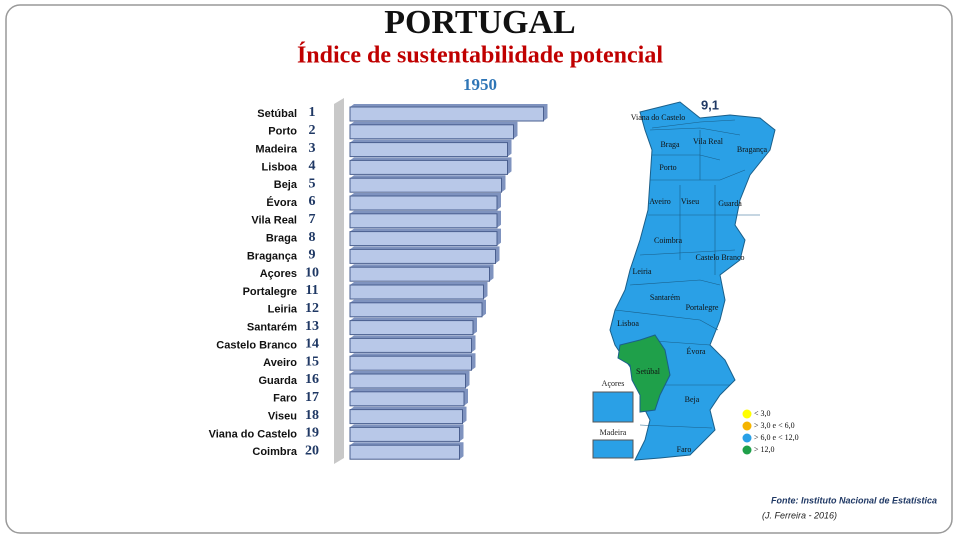 The image size is (960, 540). What do you see at coordinates (660, 201) in the screenshot?
I see `region-label: Aveiro` at bounding box center [660, 201].